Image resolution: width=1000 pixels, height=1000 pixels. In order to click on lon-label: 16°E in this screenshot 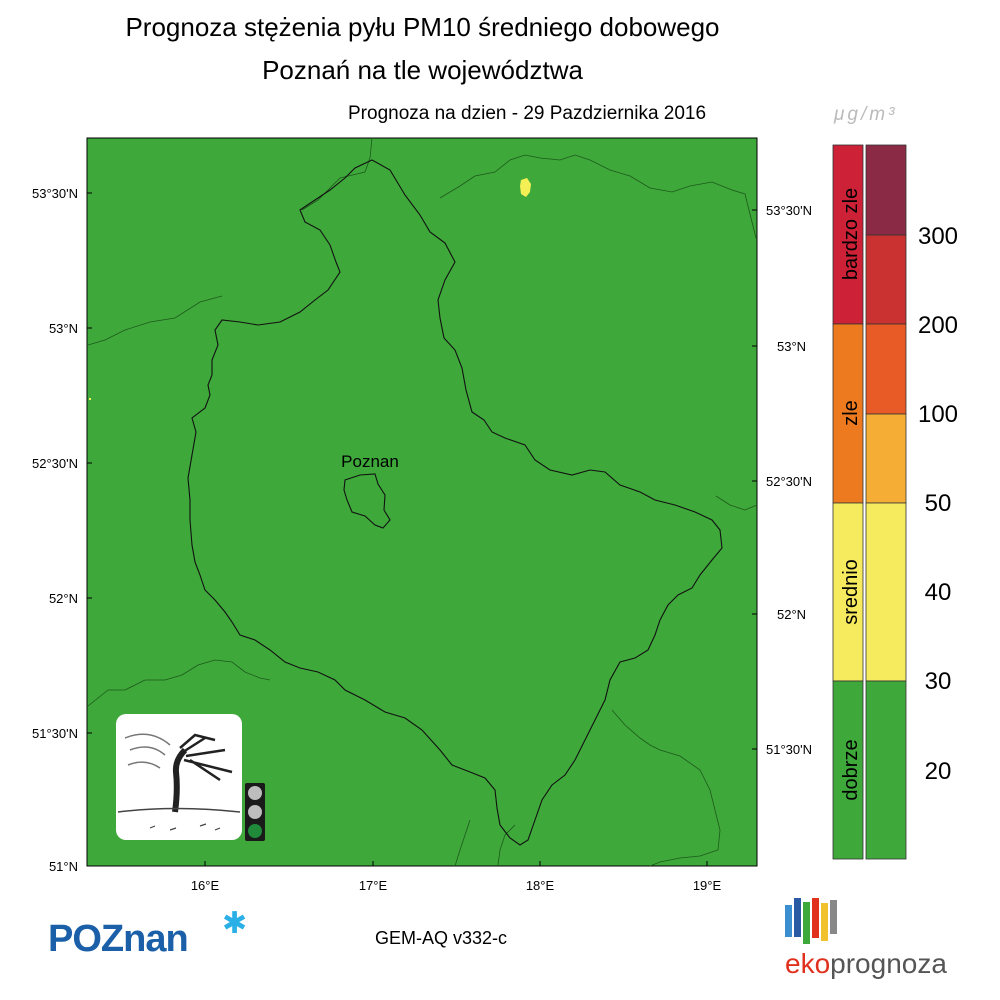, I will do `click(205, 885)`.